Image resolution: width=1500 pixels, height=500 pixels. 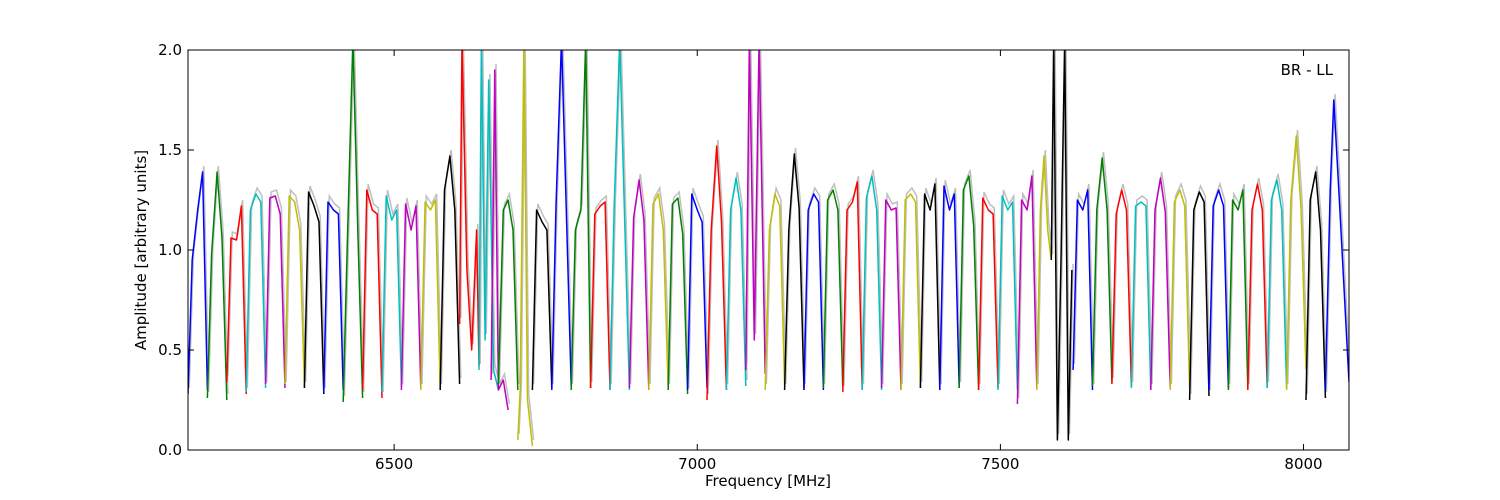 I want to click on x-tick-label-0: 6500, so click(x=394, y=464).